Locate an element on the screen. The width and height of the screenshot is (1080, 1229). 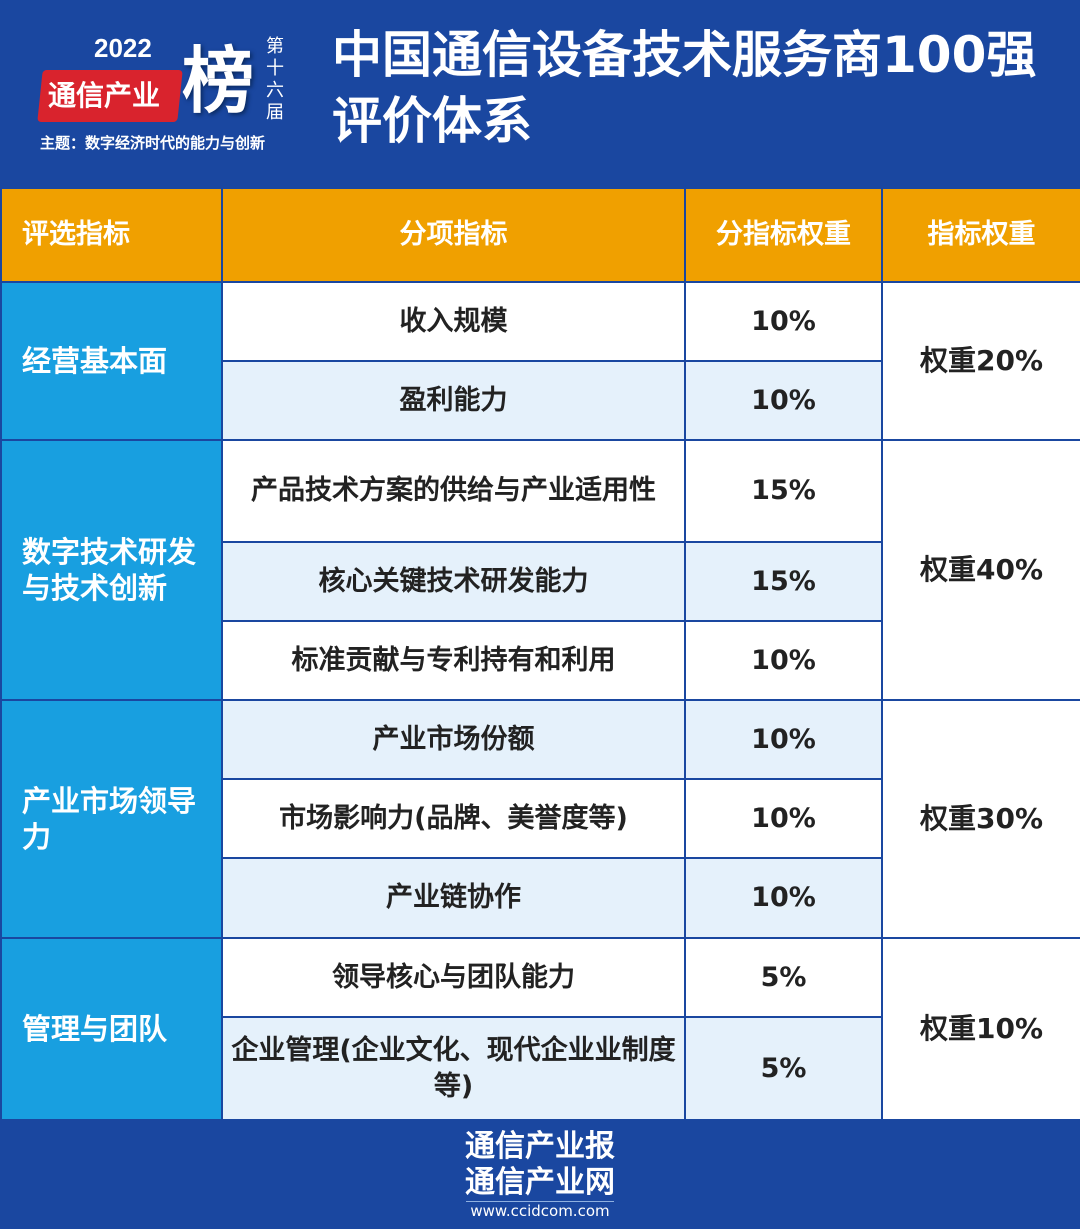
footer-site-name: 通信产业网 is located at coordinates (540, 1182).